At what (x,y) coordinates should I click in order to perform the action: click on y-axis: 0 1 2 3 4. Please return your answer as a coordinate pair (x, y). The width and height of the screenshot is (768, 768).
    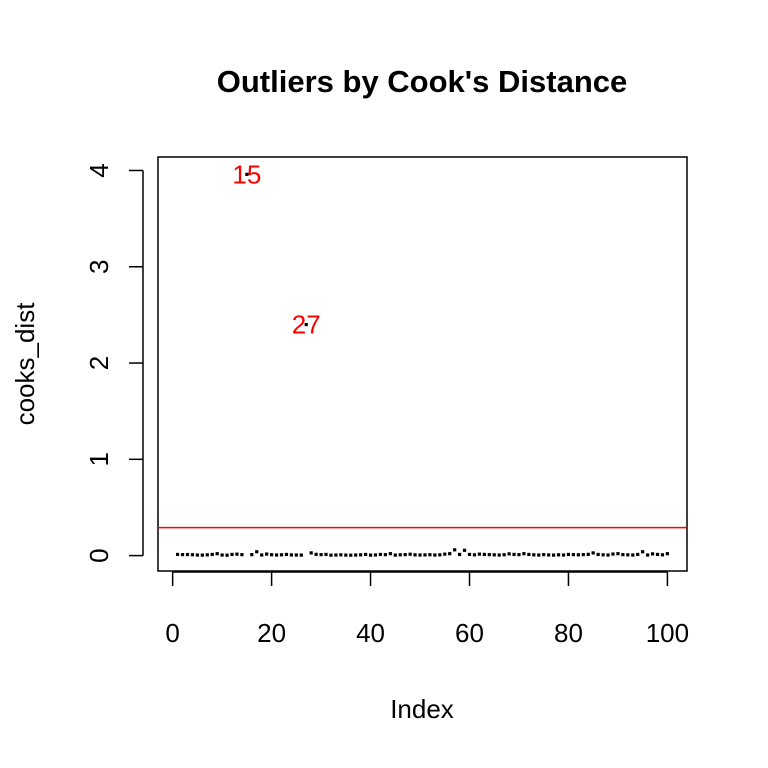
    Looking at the image, I should click on (114, 363).